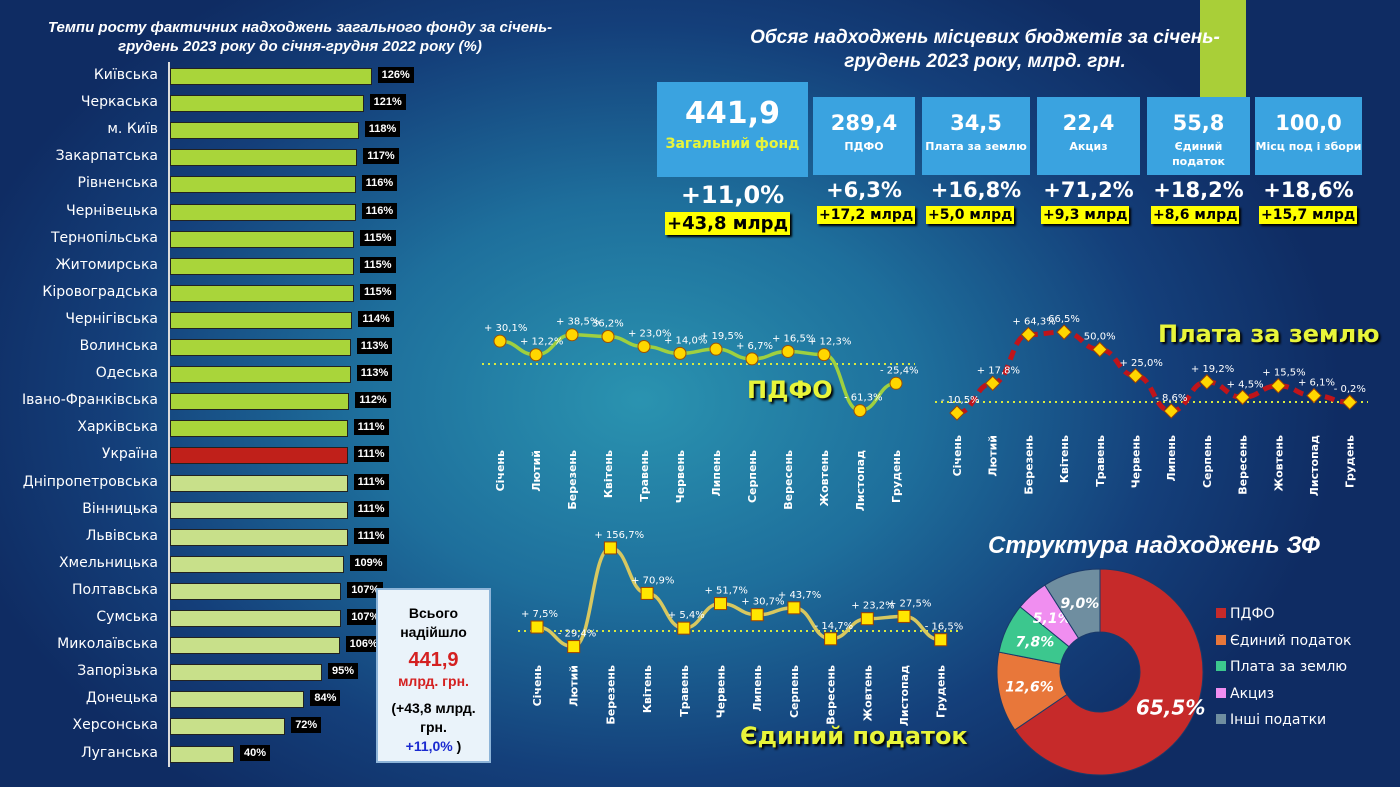 The height and width of the screenshot is (787, 1400). I want to click on month-label: Лютий, so click(993, 456).